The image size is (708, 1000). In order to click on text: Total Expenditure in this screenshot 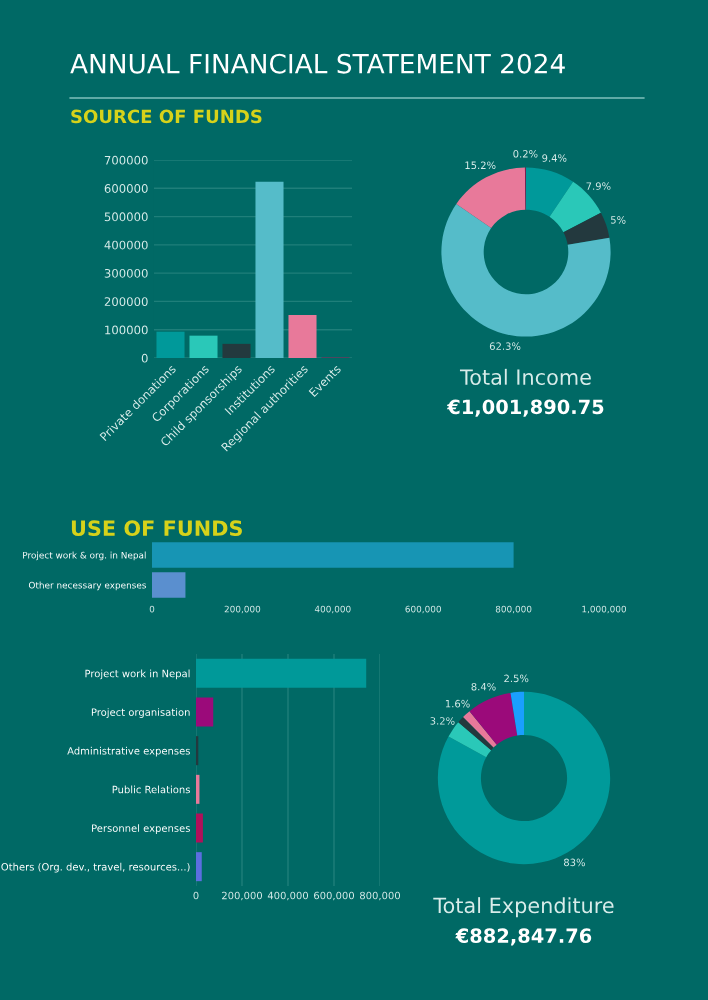, I will do `click(523, 907)`.